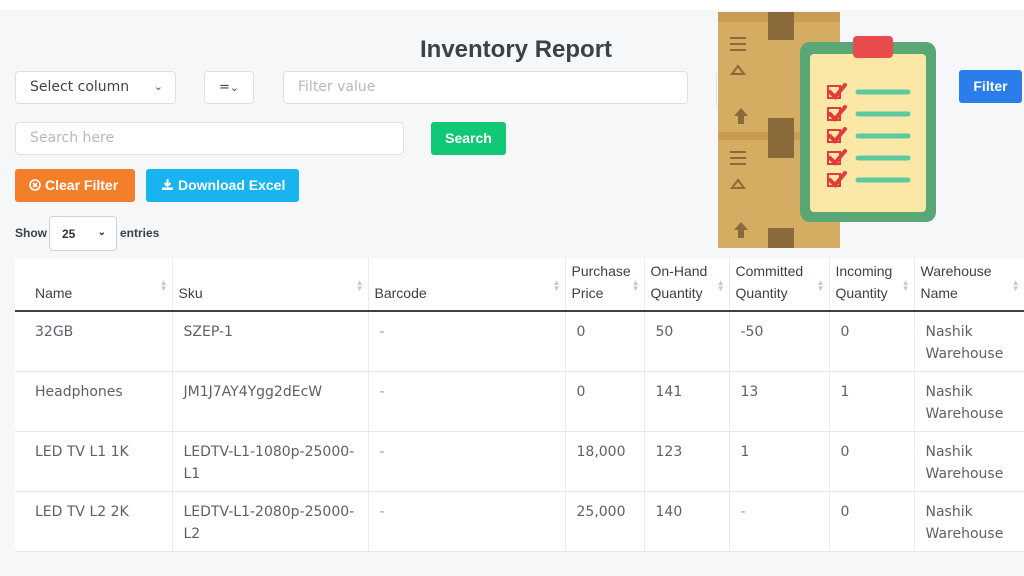 The width and height of the screenshot is (1024, 576). I want to click on clear-filter-label: Clear Filter, so click(82, 185).